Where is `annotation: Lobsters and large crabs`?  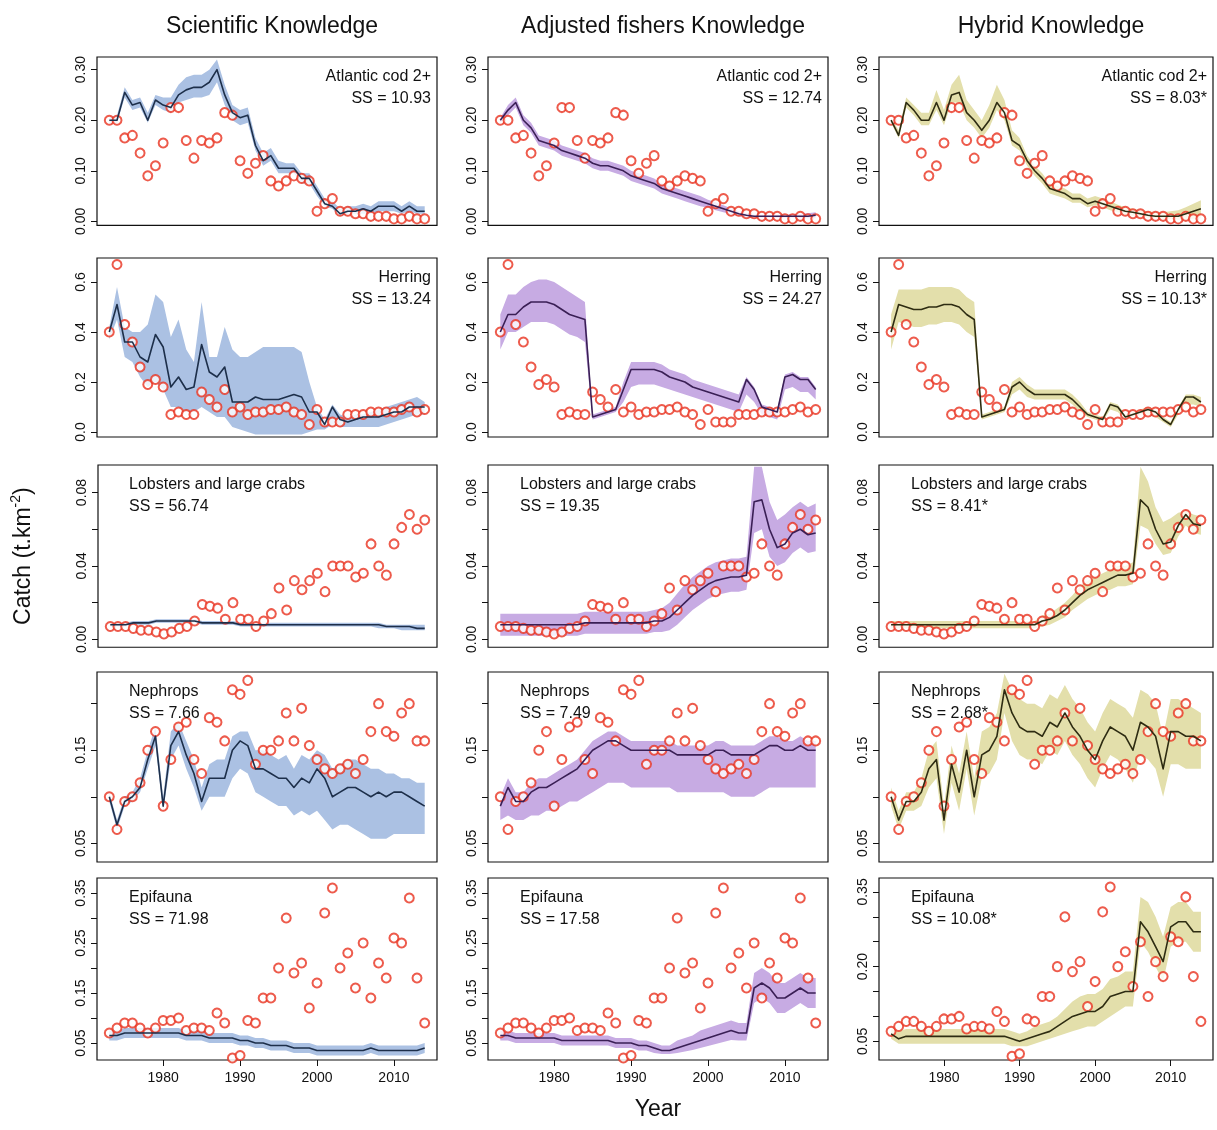
annotation: Lobsters and large crabs is located at coordinates (217, 483).